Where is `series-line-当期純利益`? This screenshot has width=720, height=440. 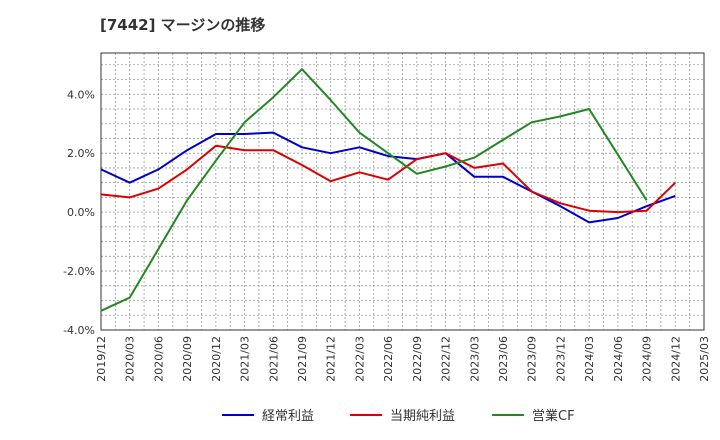 series-line-当期純利益 is located at coordinates (388, 179).